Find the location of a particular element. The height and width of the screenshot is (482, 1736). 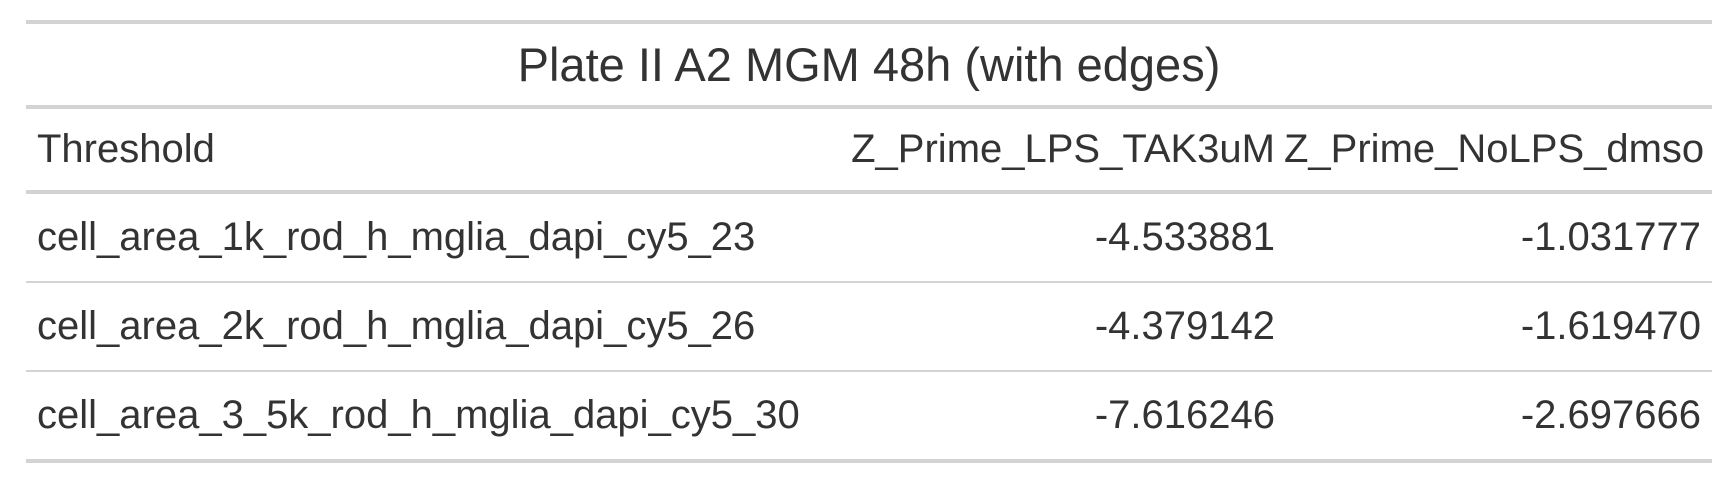

z-prime-nolps-cell: -1.031777 is located at coordinates (1610, 237).